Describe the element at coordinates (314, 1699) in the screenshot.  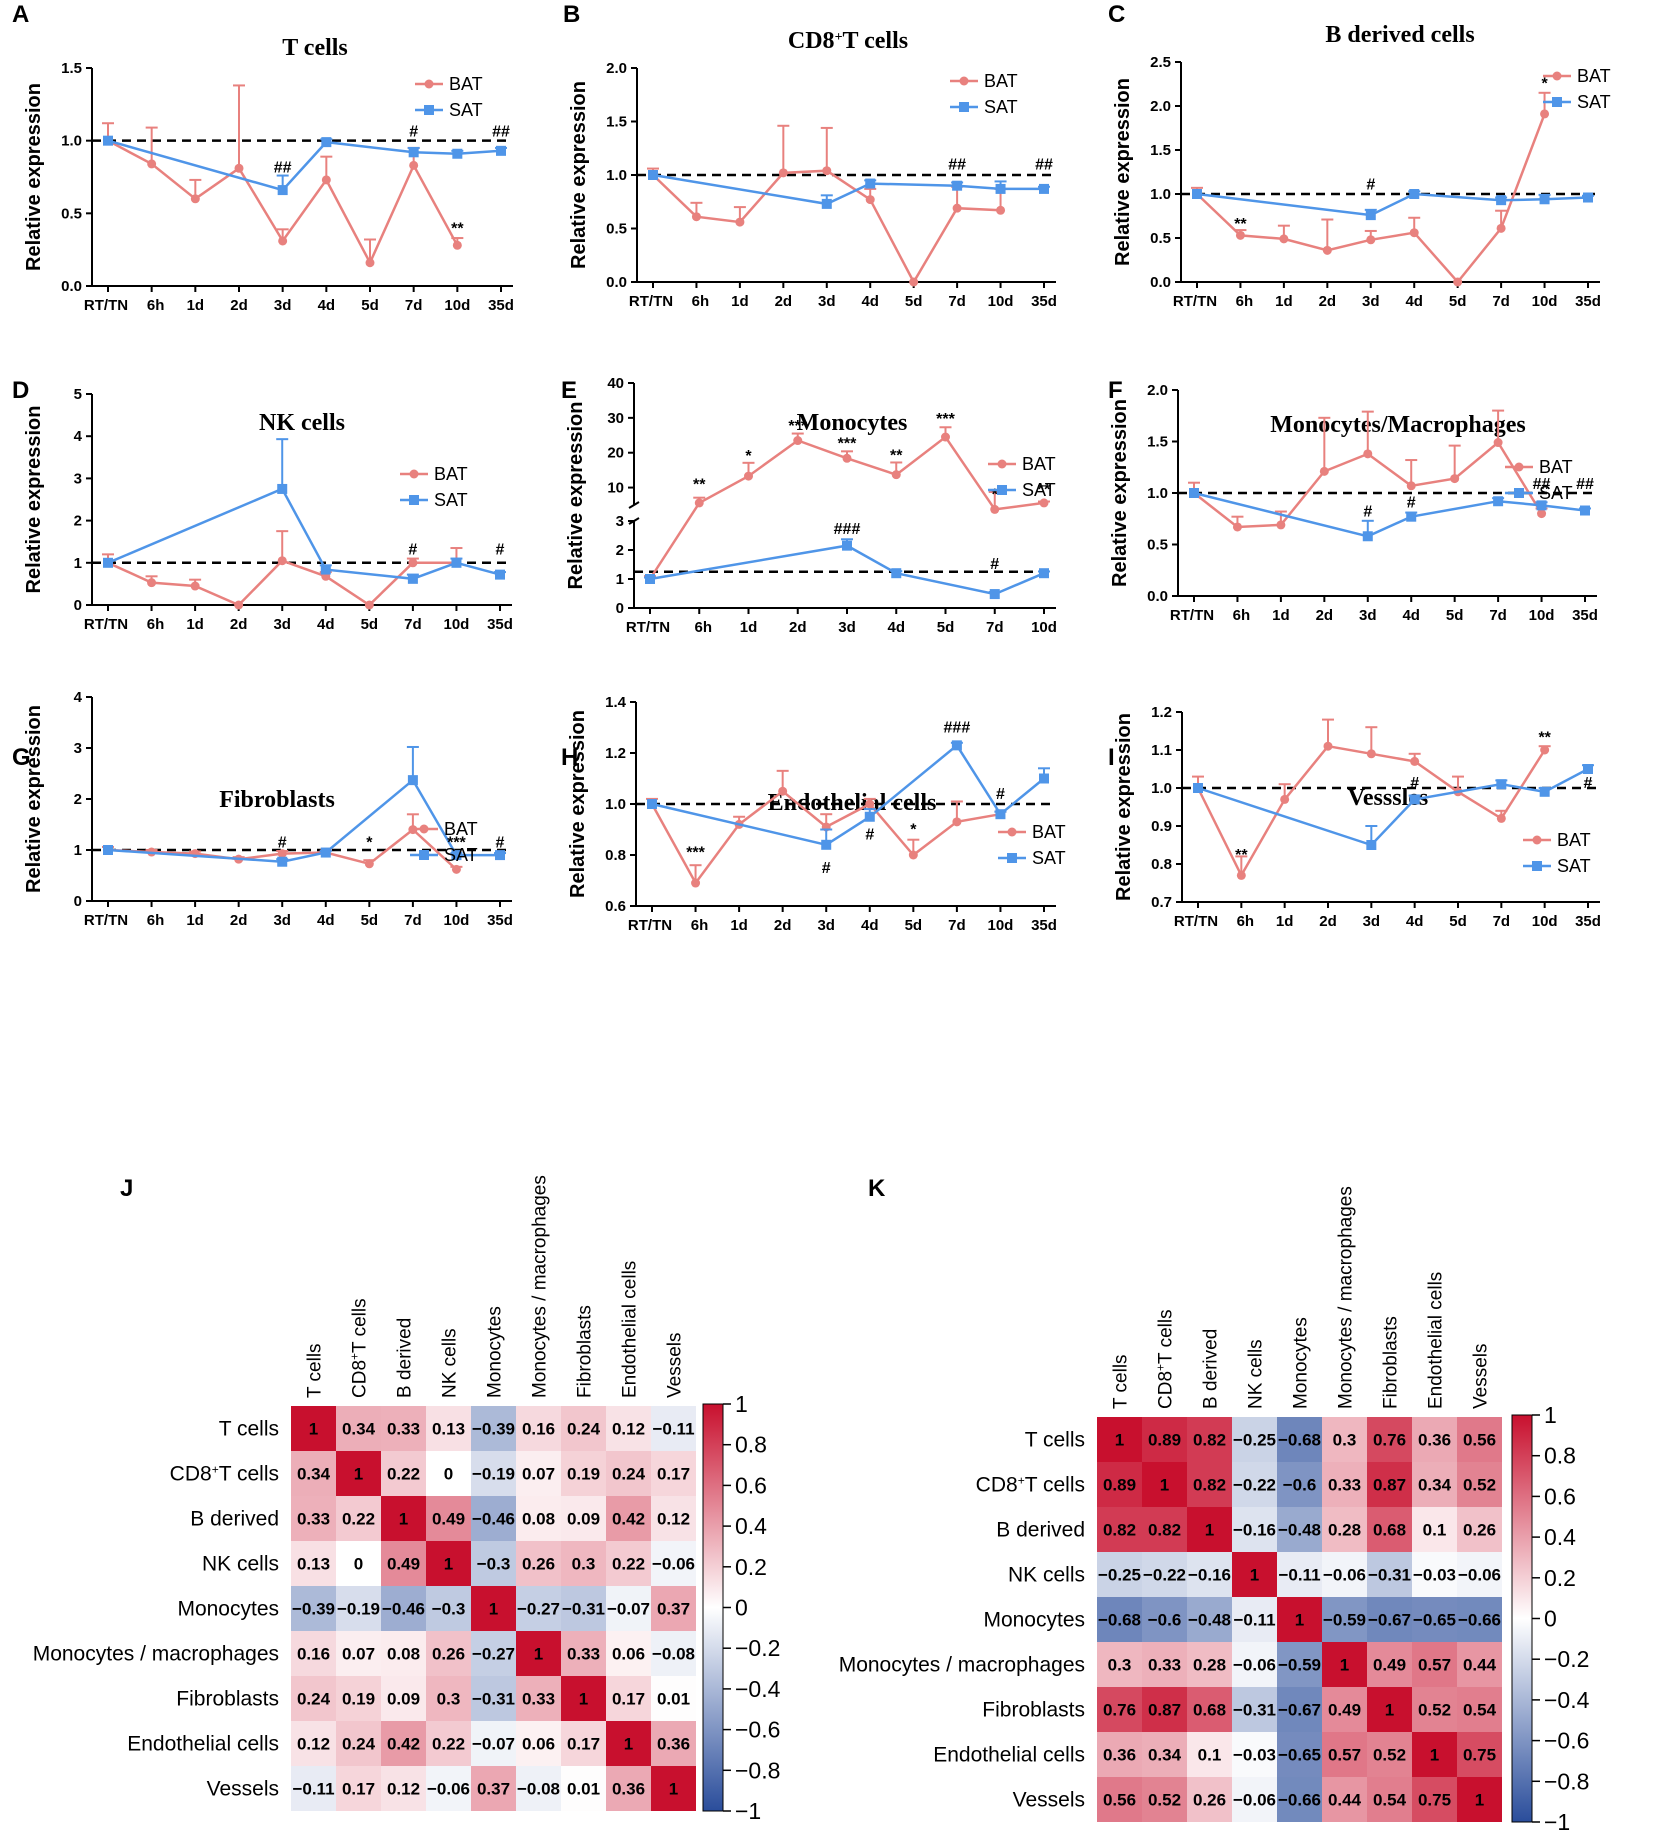
I see `heatmap-value: 0.24` at that location.